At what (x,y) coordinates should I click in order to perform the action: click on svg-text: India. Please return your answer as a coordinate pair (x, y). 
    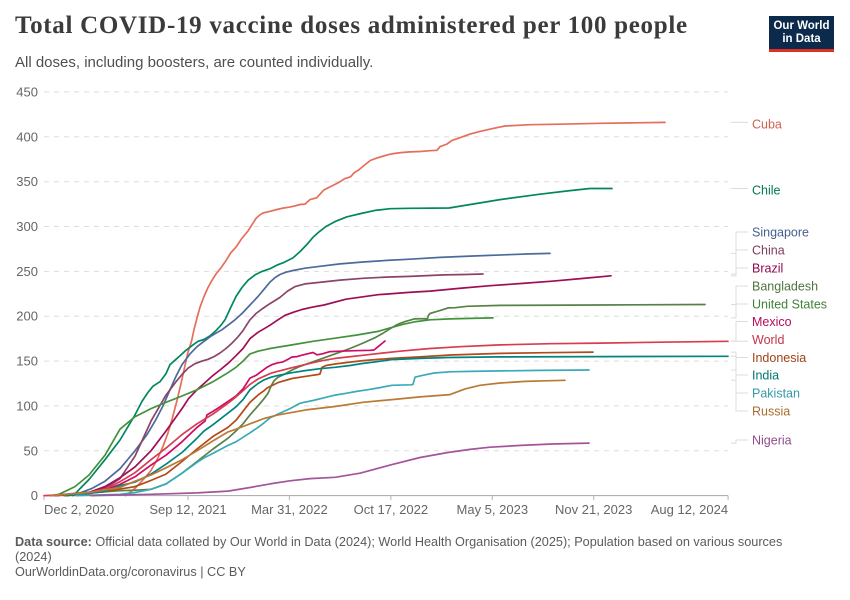
    Looking at the image, I should click on (765, 376).